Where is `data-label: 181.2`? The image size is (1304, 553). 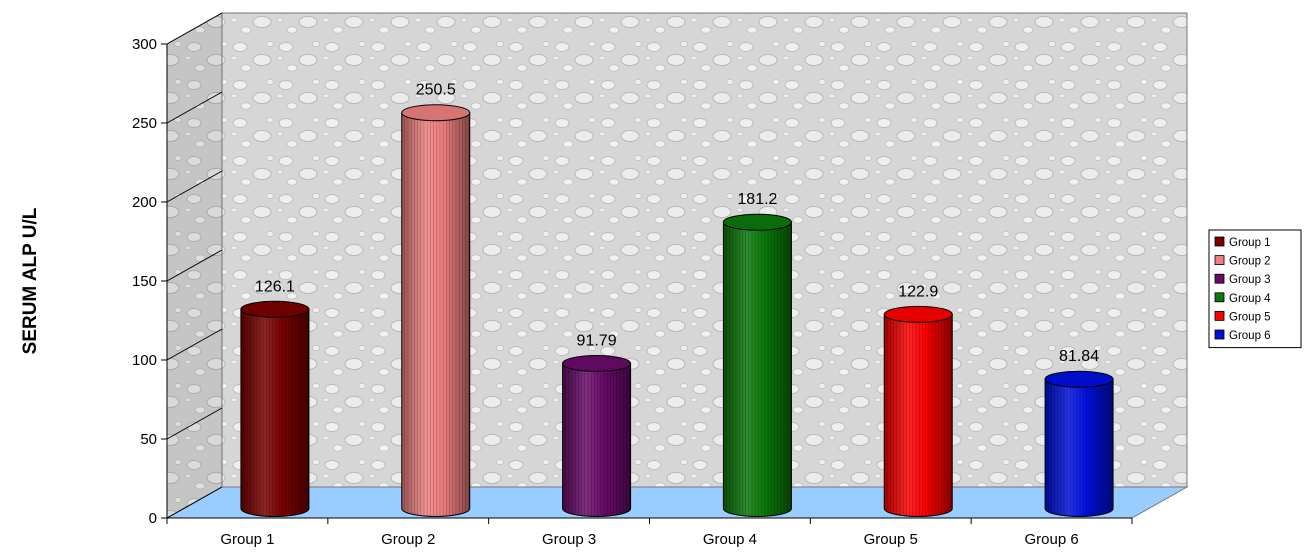 data-label: 181.2 is located at coordinates (757, 199).